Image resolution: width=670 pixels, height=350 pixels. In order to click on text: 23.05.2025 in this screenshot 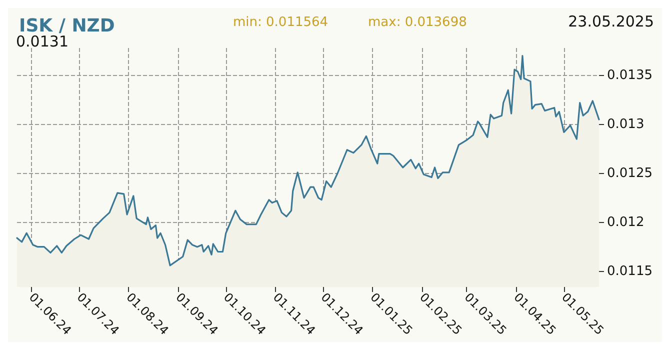, I will do `click(611, 21)`.